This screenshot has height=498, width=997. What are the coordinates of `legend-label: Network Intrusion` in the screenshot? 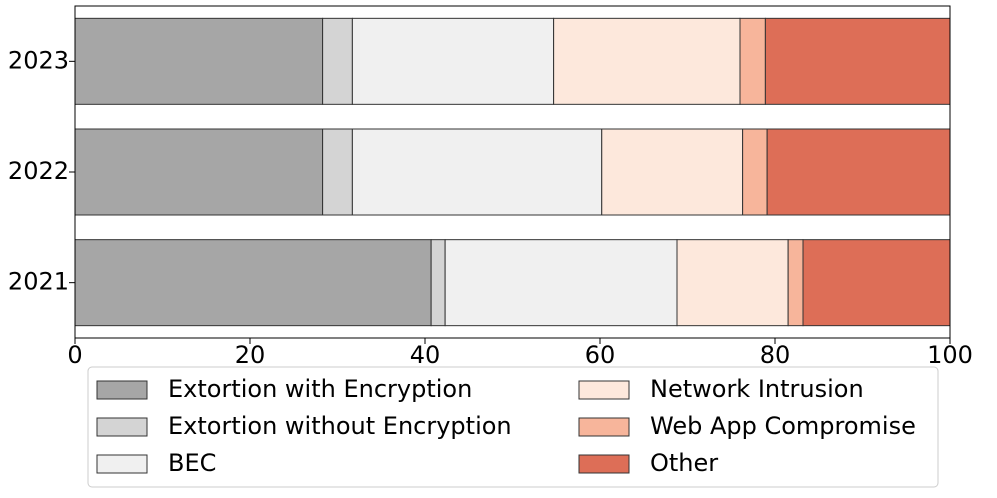 It's located at (757, 389).